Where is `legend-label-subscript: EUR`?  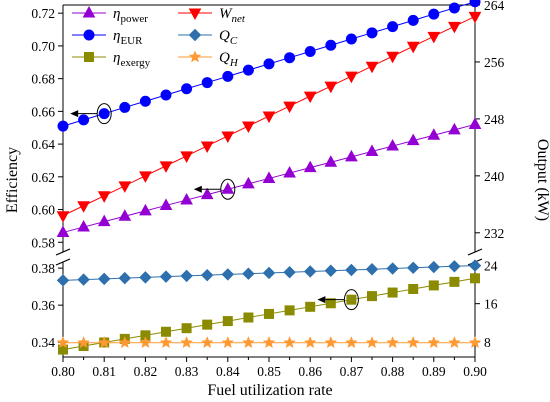 legend-label-subscript: EUR is located at coordinates (131, 41).